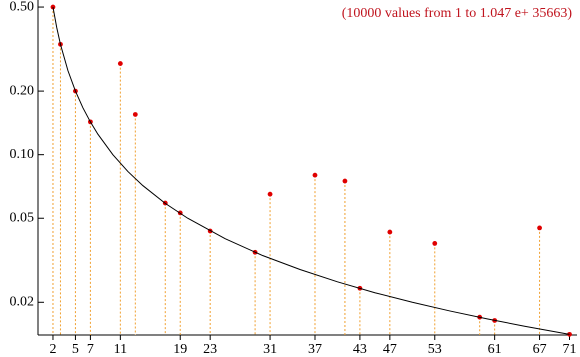 The width and height of the screenshot is (580, 357). Describe the element at coordinates (270, 349) in the screenshot. I see `x-tick-label: 31` at that location.